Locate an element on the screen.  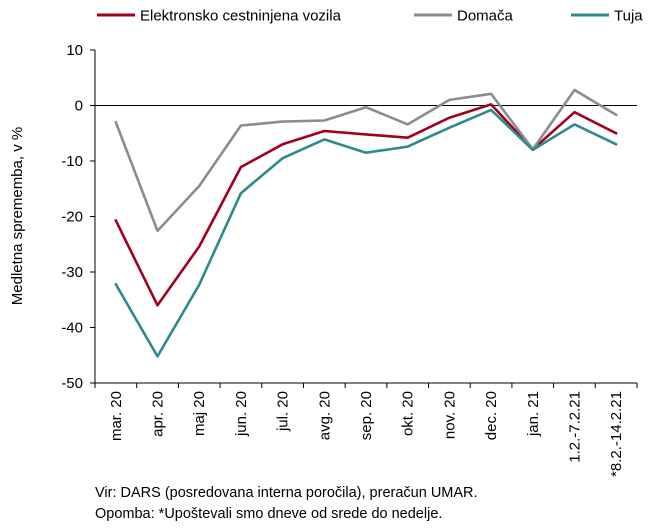
y-tick-label: -20 is located at coordinates (72, 217).